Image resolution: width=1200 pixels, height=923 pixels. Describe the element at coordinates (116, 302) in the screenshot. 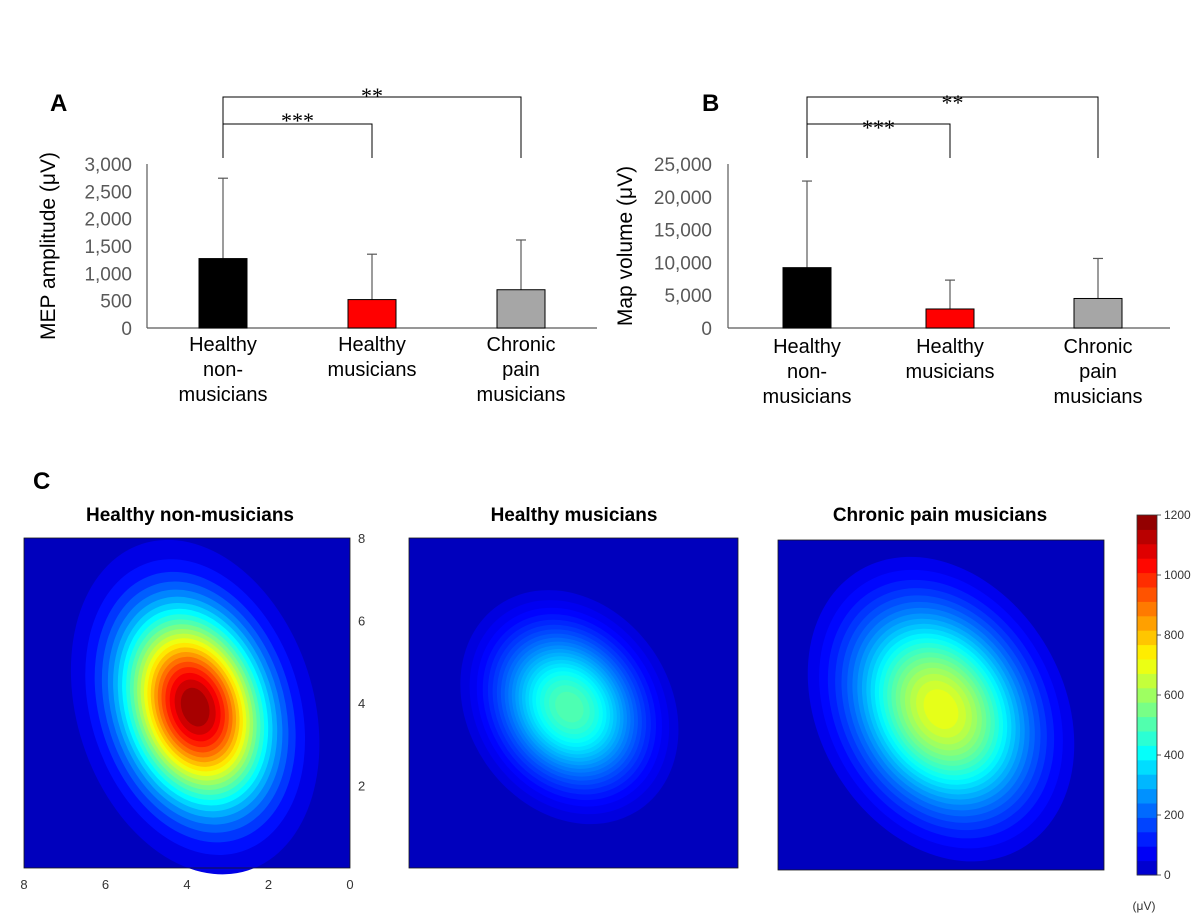

I see `y-tick-label: 500` at that location.